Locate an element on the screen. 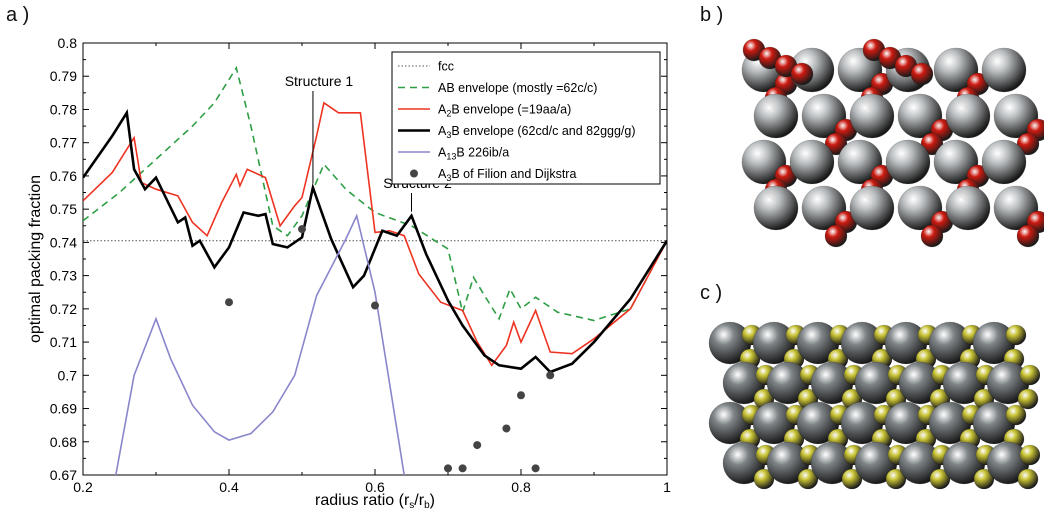 This screenshot has height=513, width=1049. legend-entry-label: fcc is located at coordinates (446, 67).